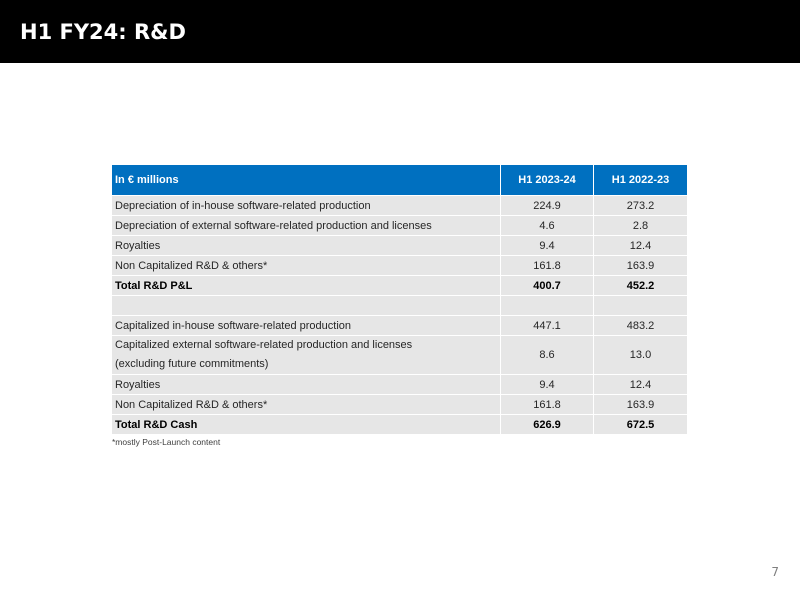 The width and height of the screenshot is (800, 600). What do you see at coordinates (306, 285) in the screenshot?
I see `total-label: Total R&D P&L` at bounding box center [306, 285].